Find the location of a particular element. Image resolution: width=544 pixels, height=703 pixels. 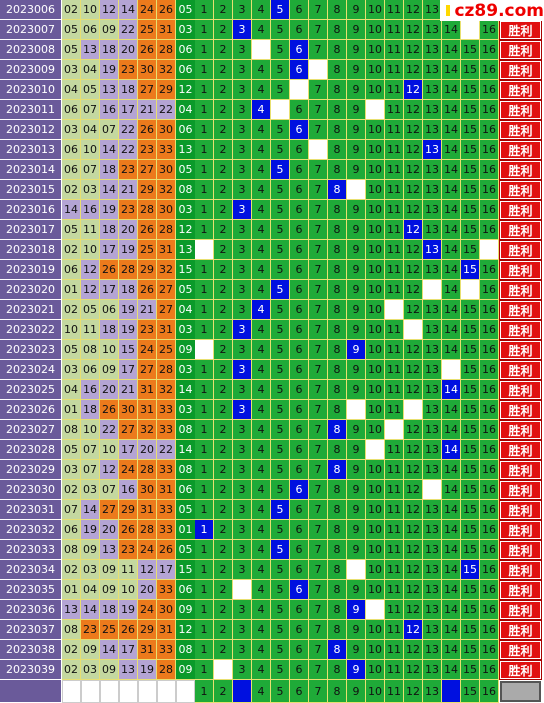

red-ball: 32 is located at coordinates (166, 70).